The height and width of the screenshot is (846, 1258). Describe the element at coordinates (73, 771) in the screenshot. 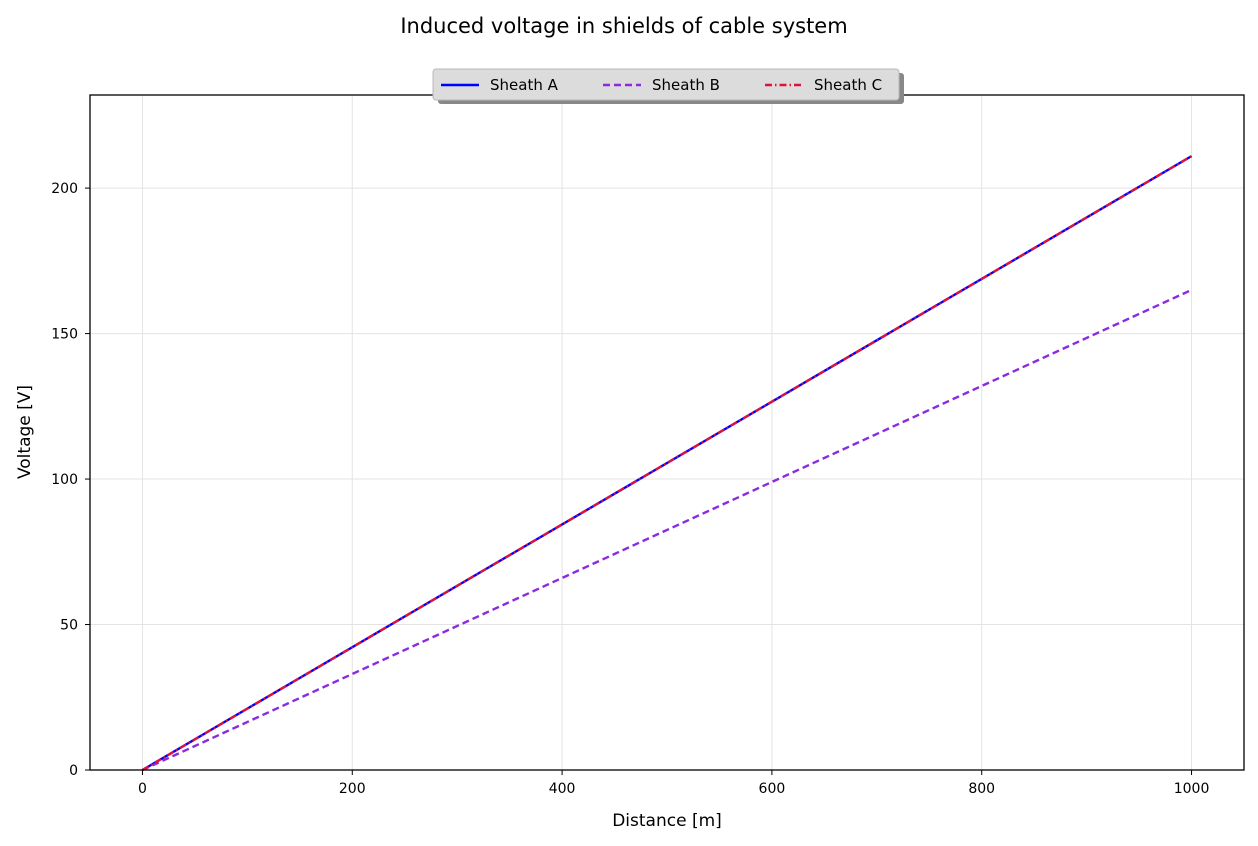

I see `y-tick-label: 0` at that location.